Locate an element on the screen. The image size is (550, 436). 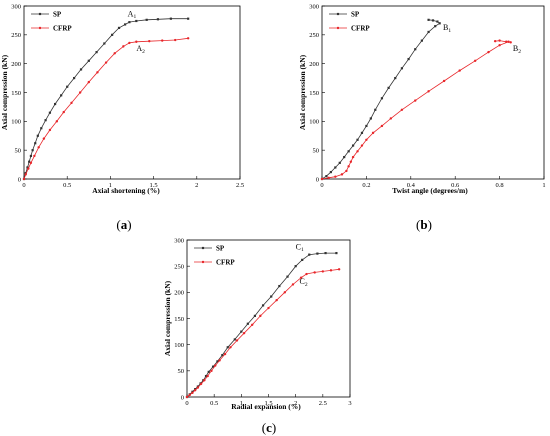
x-axis-label: Axial shortening (%) is located at coordinates (126, 190).